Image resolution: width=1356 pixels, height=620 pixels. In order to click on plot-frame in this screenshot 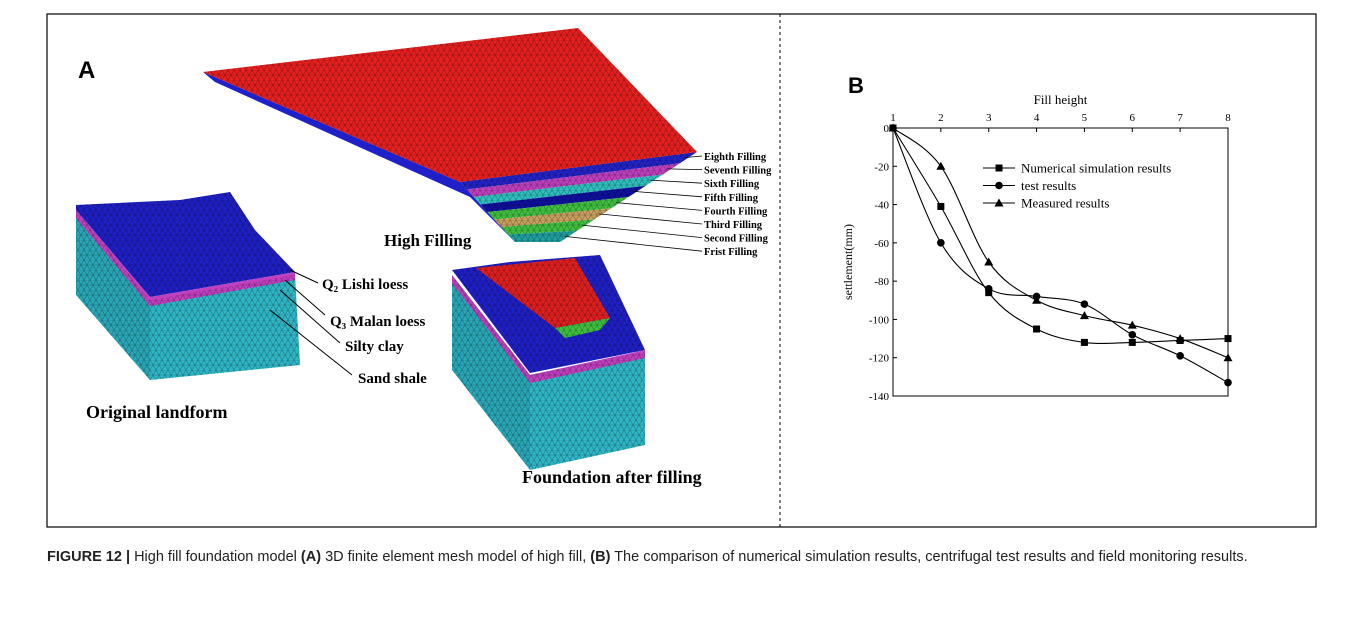, I will do `click(1060, 262)`.